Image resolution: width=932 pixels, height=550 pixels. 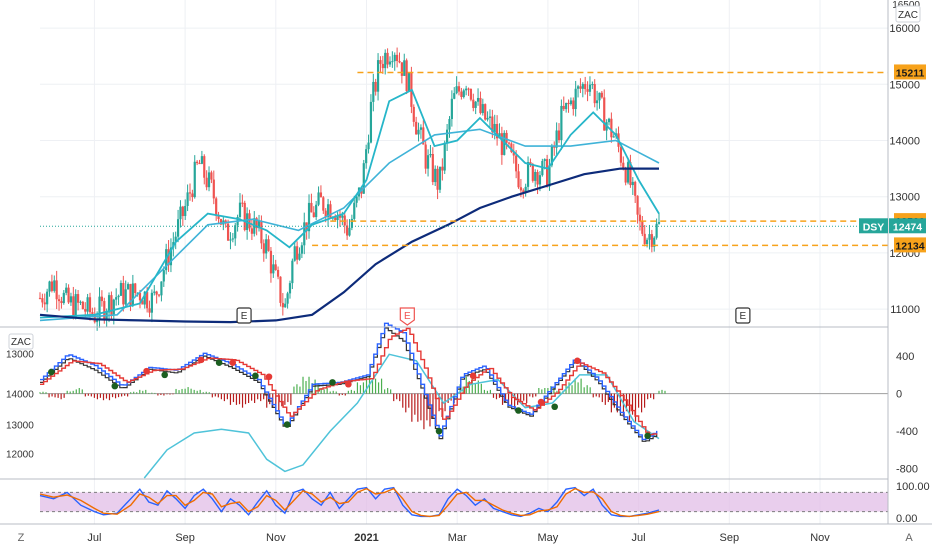 What do you see at coordinates (401, 416) in the screenshot?
I see `macd-signal-cyan-line` at bounding box center [401, 416].